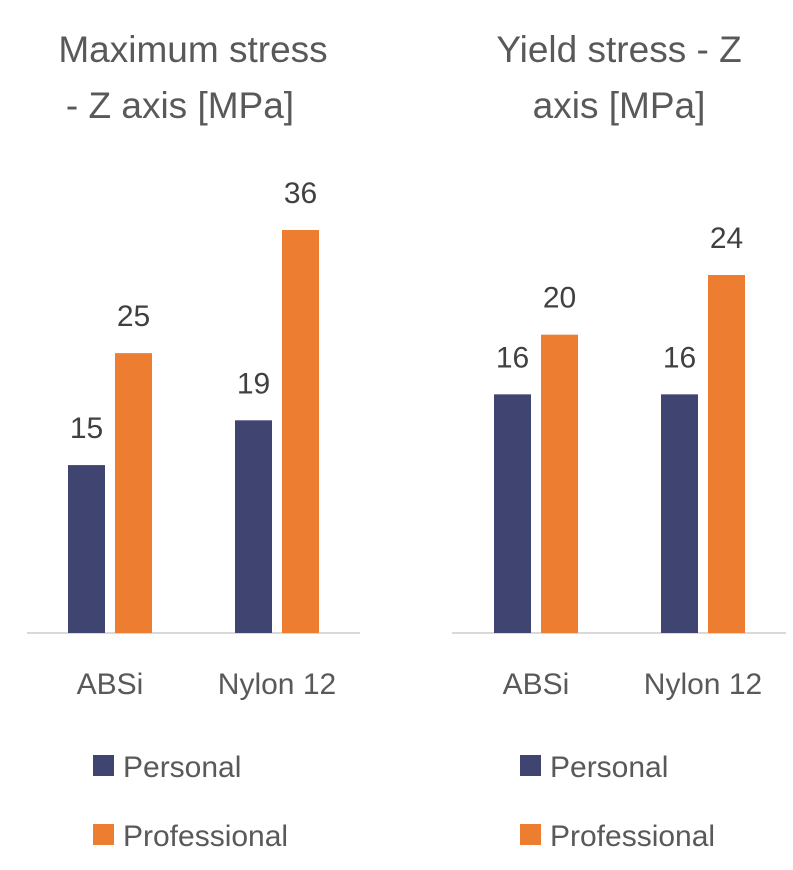 The image size is (793, 870). What do you see at coordinates (559, 298) in the screenshot?
I see `data-label: 20` at bounding box center [559, 298].